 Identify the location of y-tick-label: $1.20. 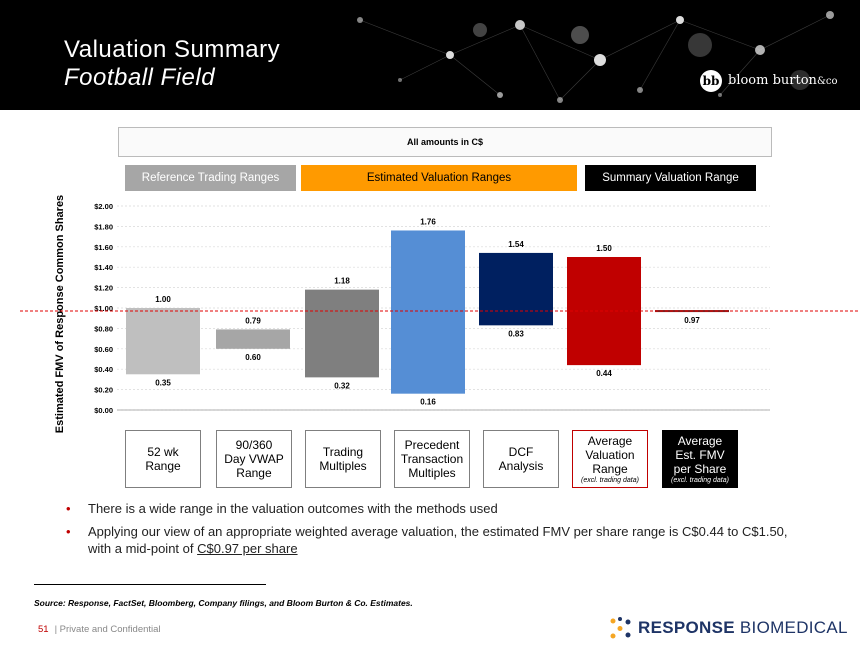
(103, 288).